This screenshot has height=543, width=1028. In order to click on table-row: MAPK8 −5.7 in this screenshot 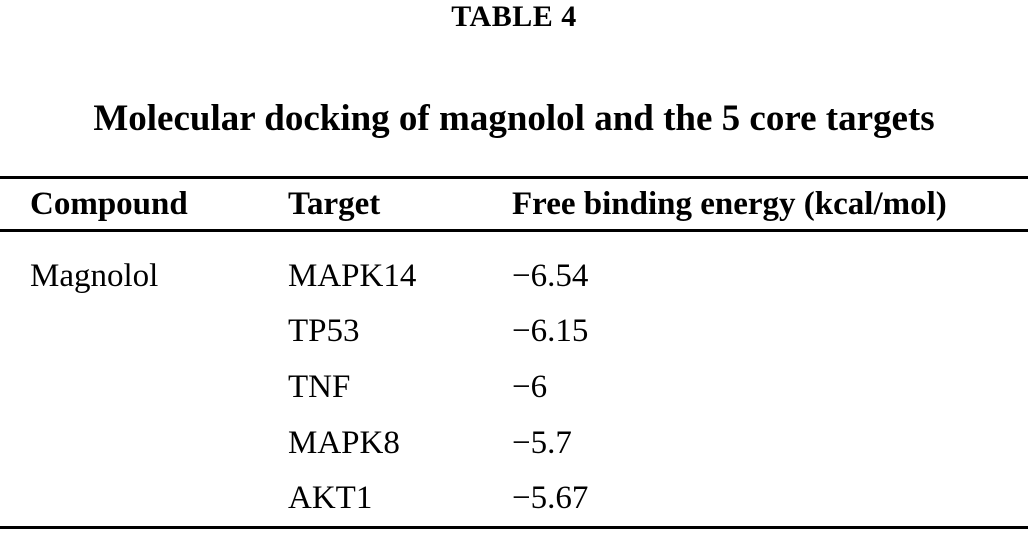, I will do `click(514, 444)`.